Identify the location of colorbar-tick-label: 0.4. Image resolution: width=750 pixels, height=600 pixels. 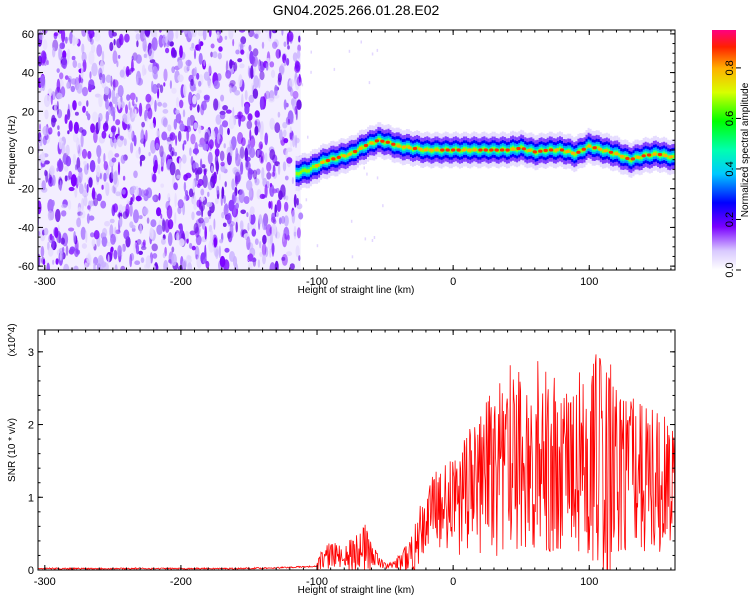
(730, 168).